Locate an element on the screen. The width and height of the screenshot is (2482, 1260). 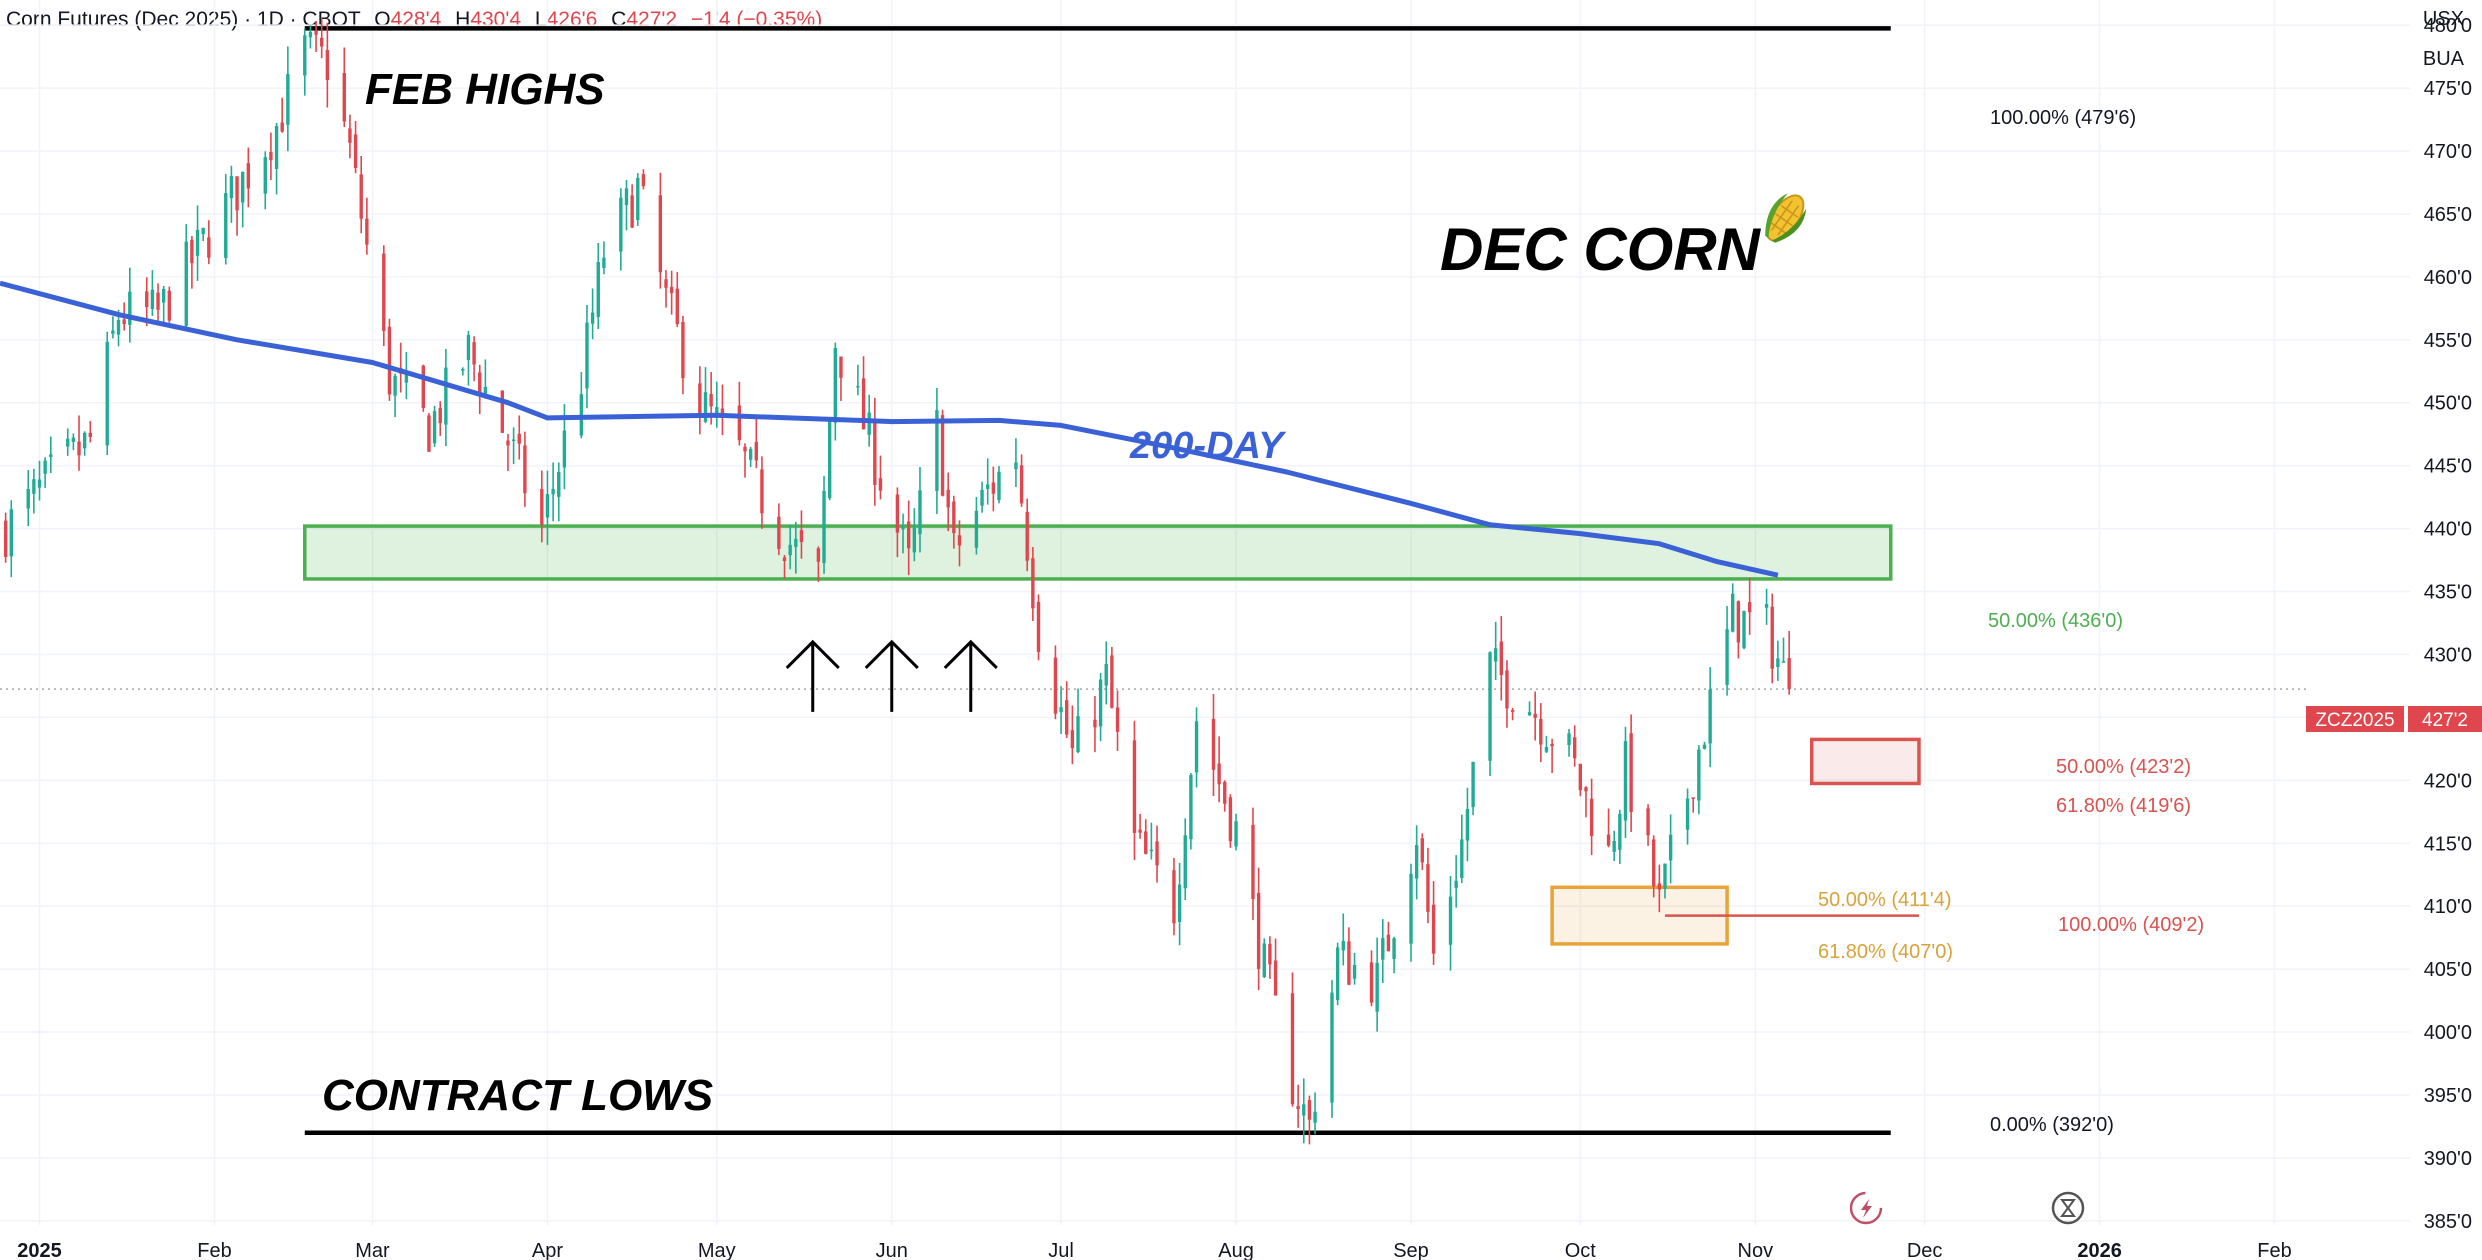
feb-highs-label: FEB HIGHS is located at coordinates (485, 89).